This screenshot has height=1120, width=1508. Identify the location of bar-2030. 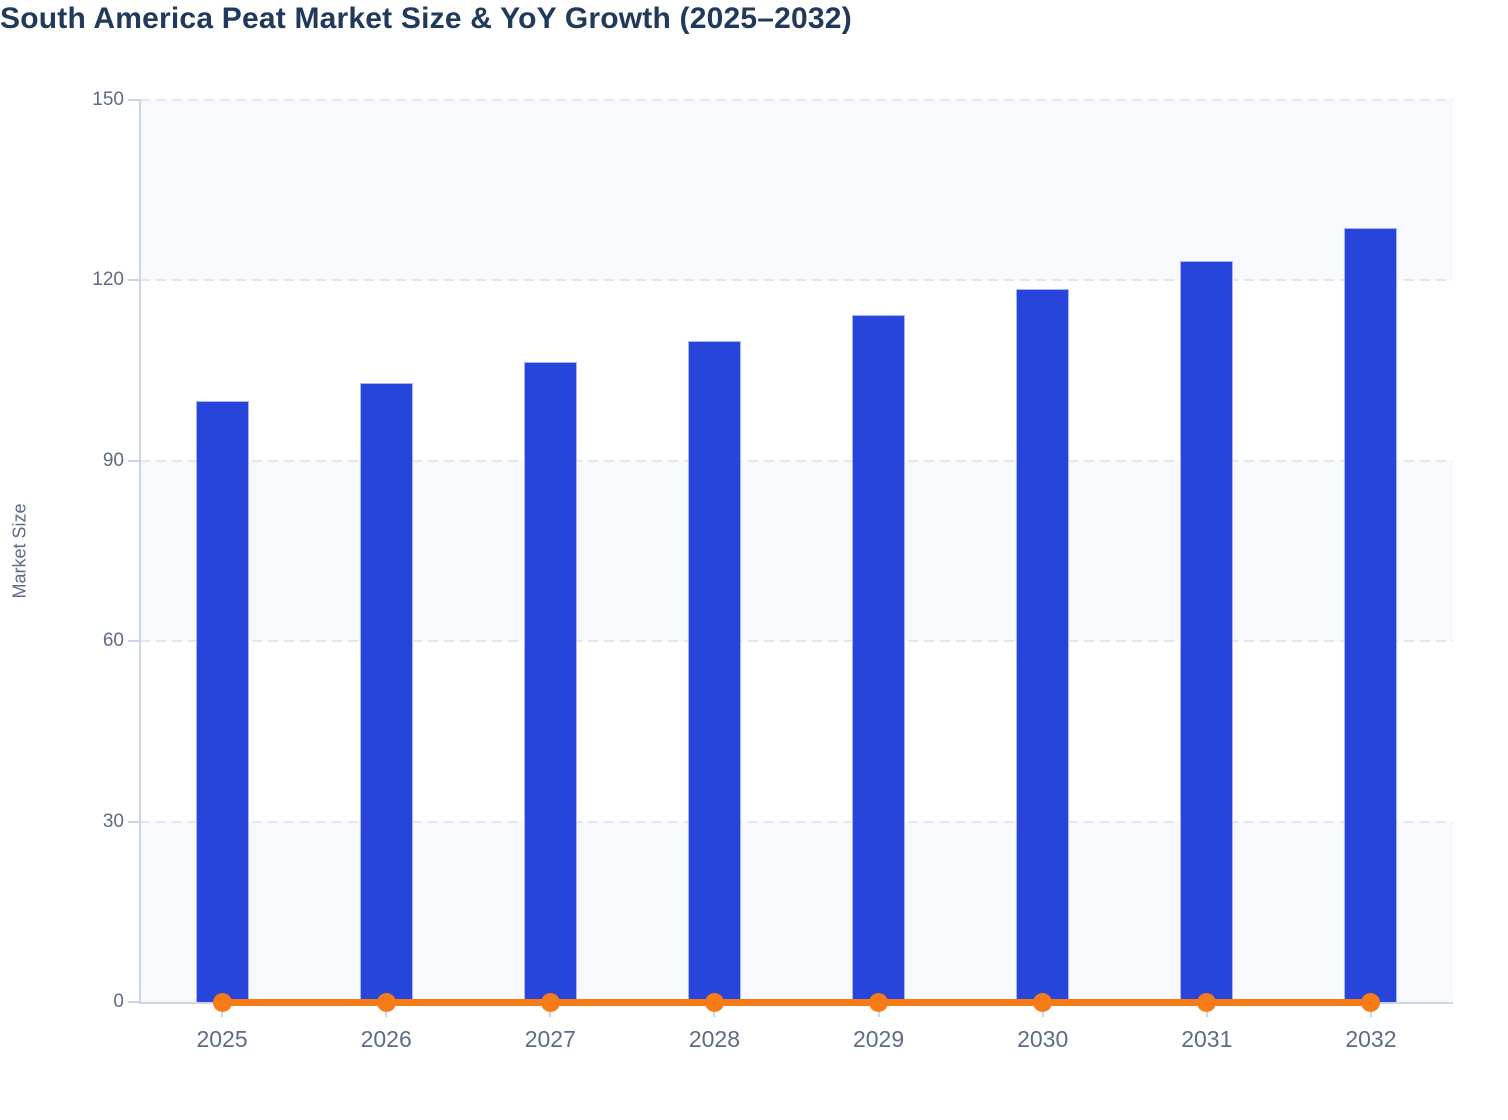
(1043, 645).